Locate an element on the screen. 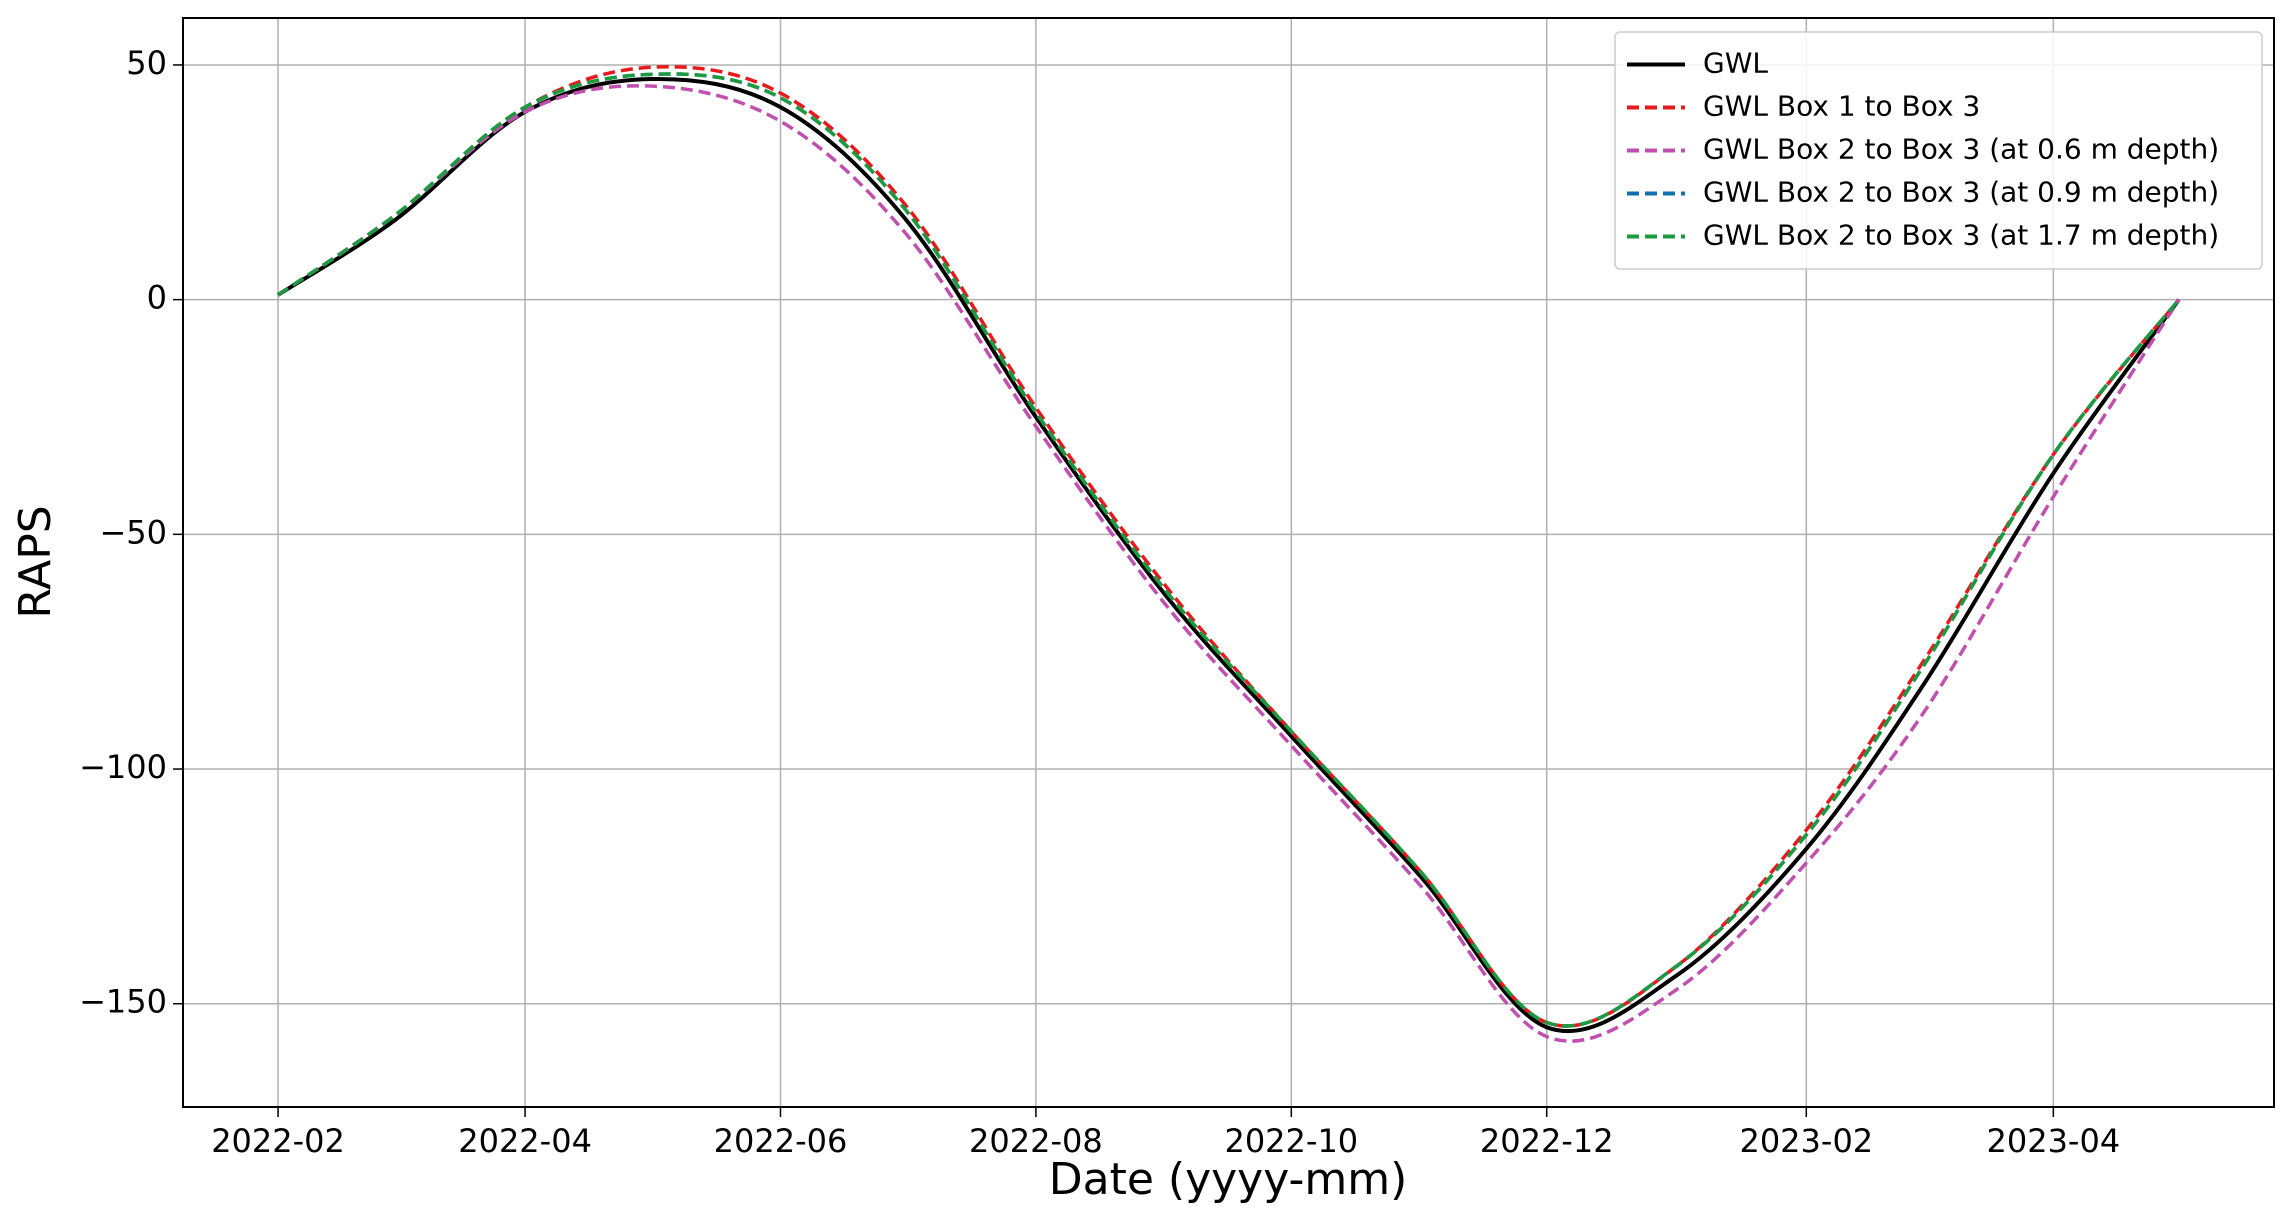  legend-box is located at coordinates (1938, 150).